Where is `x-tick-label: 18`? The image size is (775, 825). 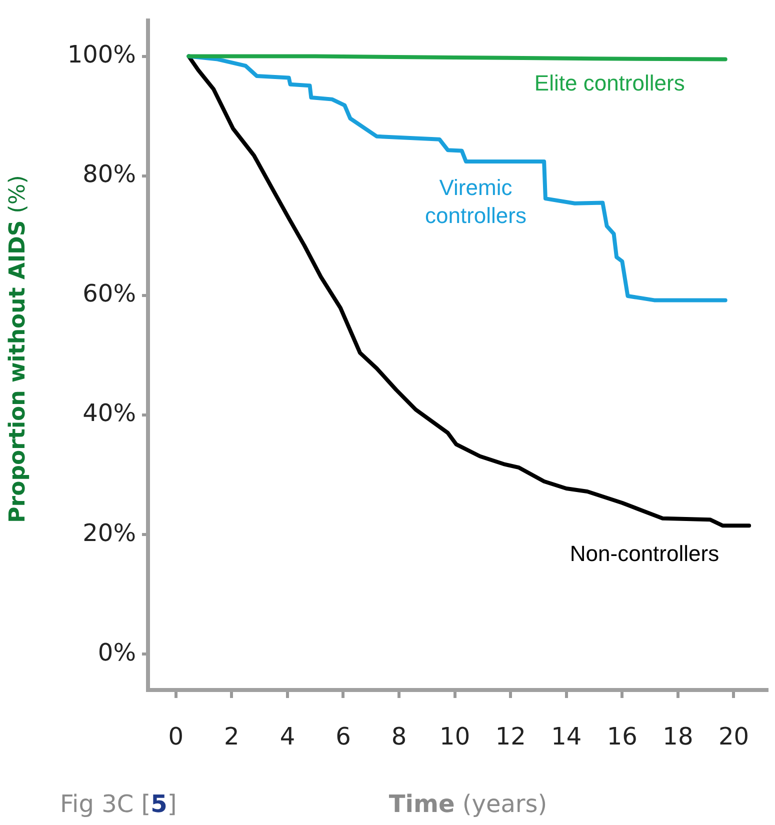
x-tick-label: 18 is located at coordinates (678, 736).